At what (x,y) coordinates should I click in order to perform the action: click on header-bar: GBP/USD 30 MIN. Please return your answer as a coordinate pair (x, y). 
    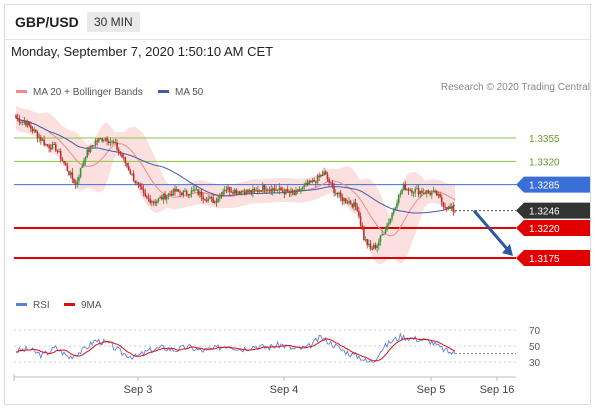
    Looking at the image, I should click on (297, 22).